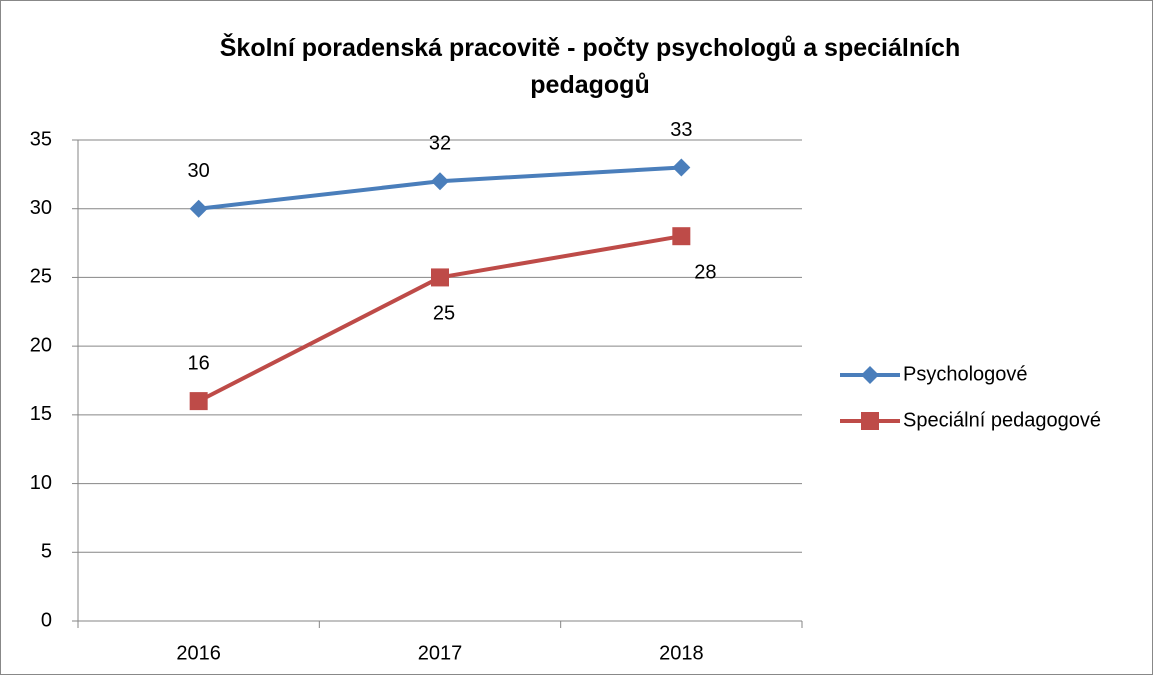 The height and width of the screenshot is (675, 1153). Describe the element at coordinates (965, 374) in the screenshot. I see `legend-label: Psychologové` at that location.